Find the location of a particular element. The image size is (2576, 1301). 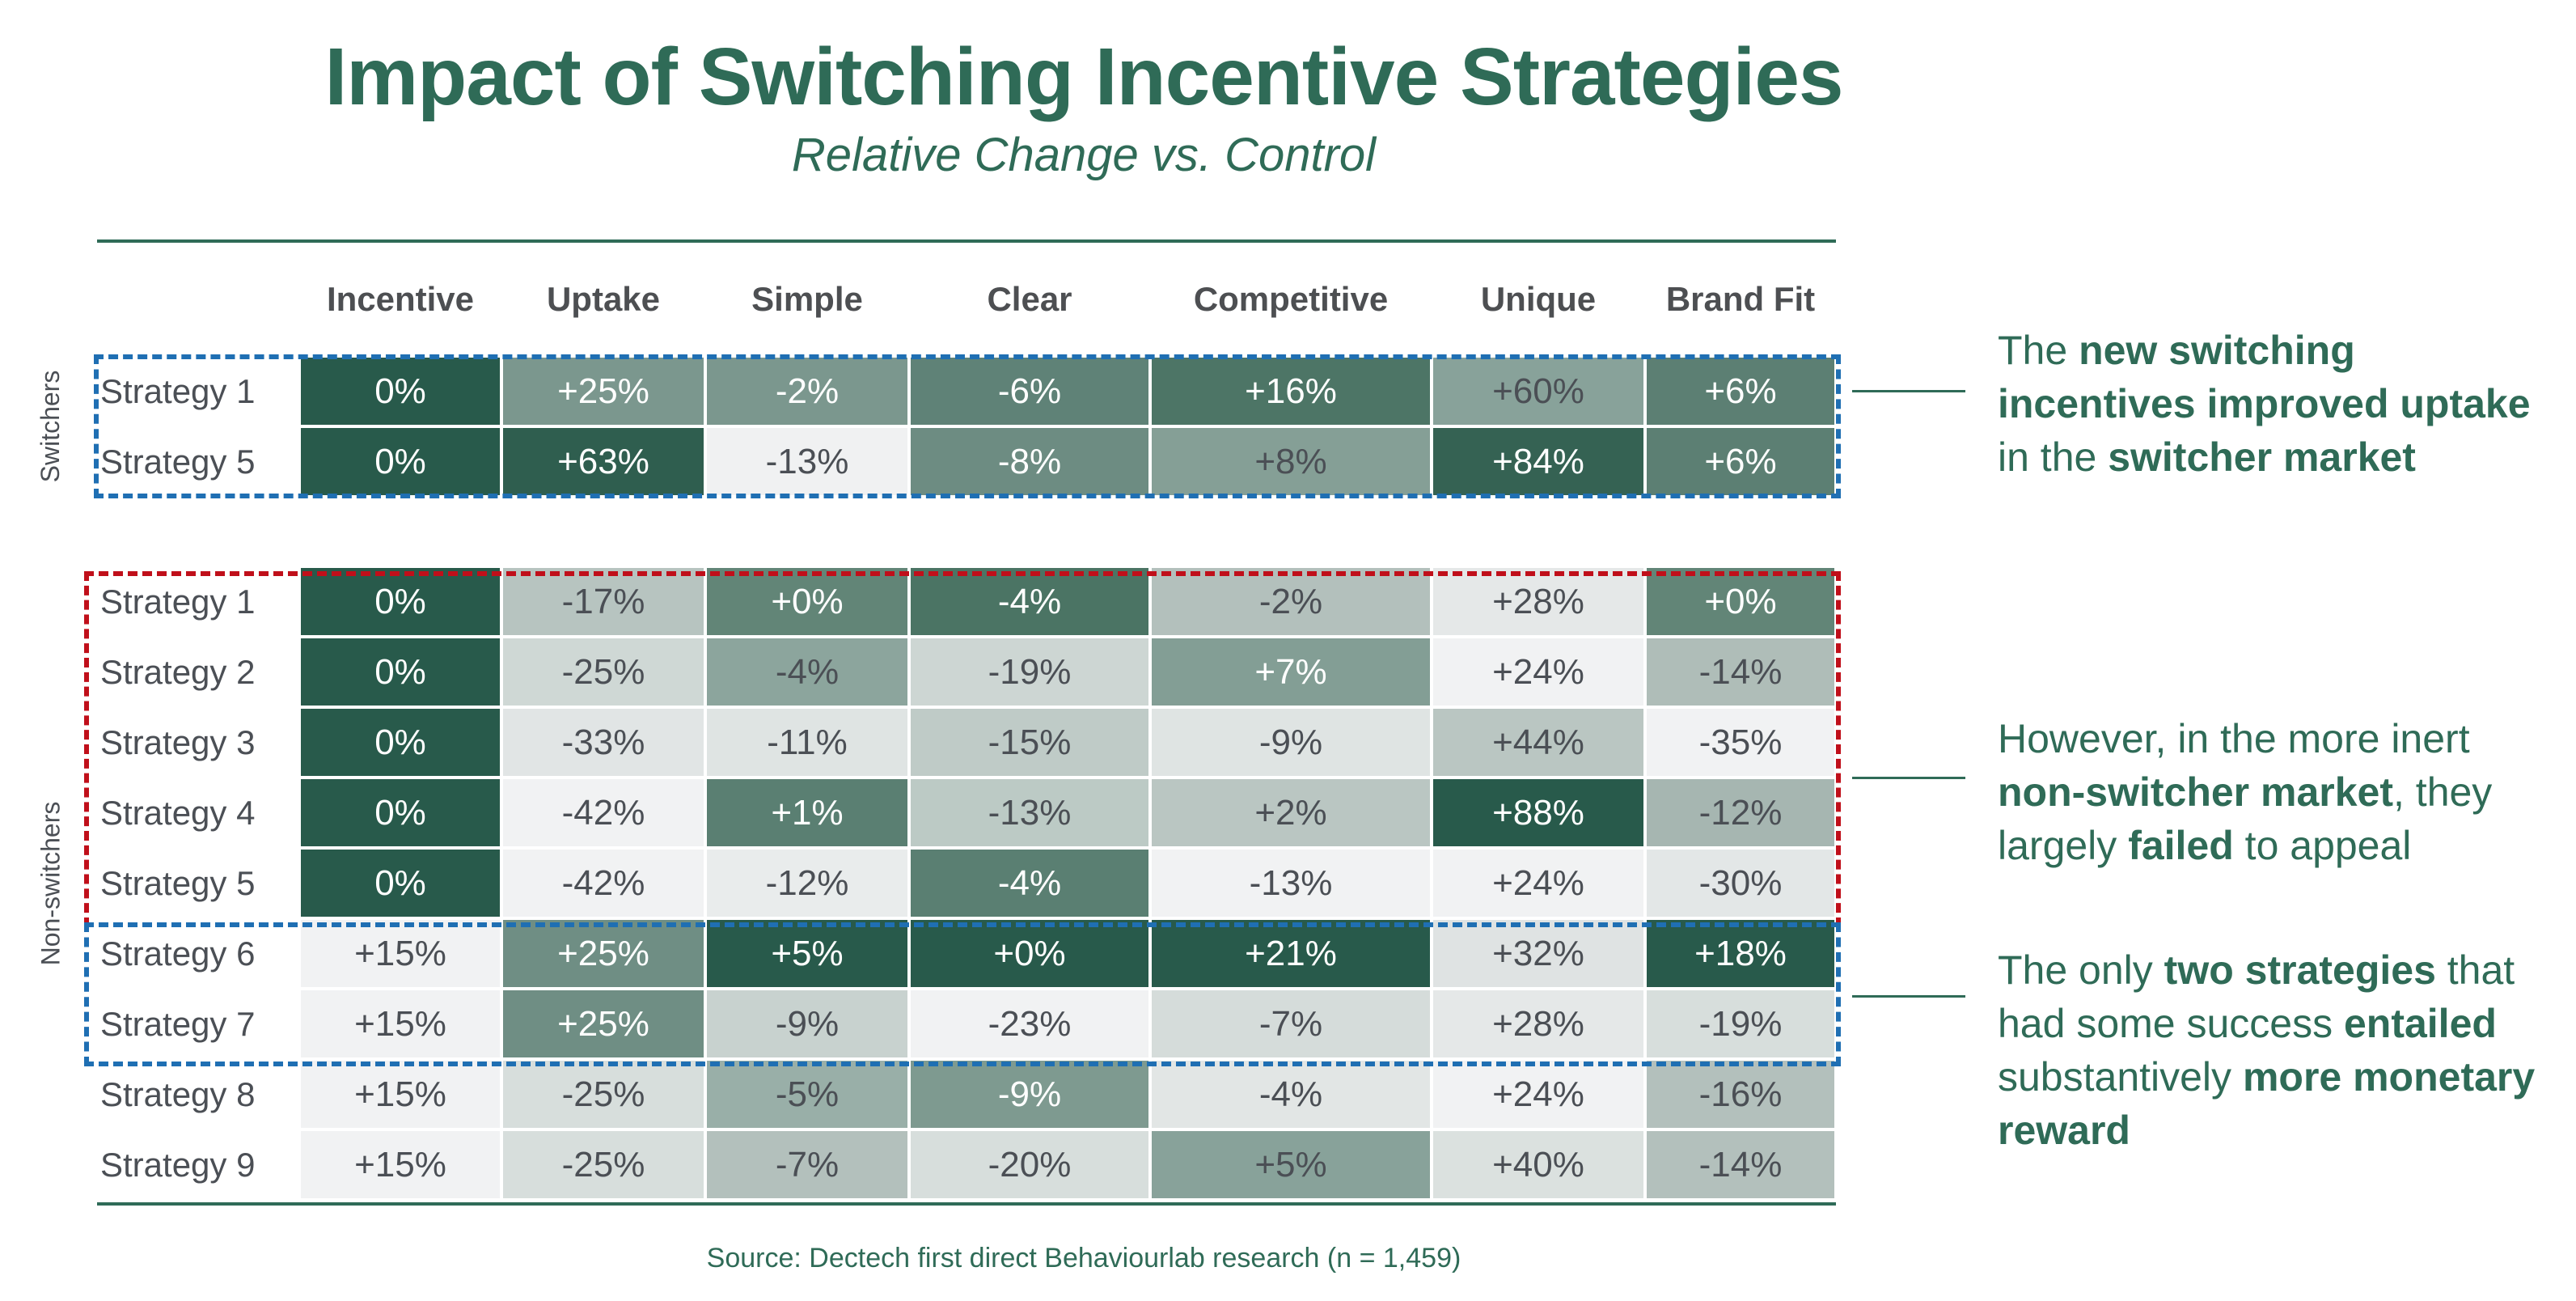

column-header: Competitive is located at coordinates (1291, 299).